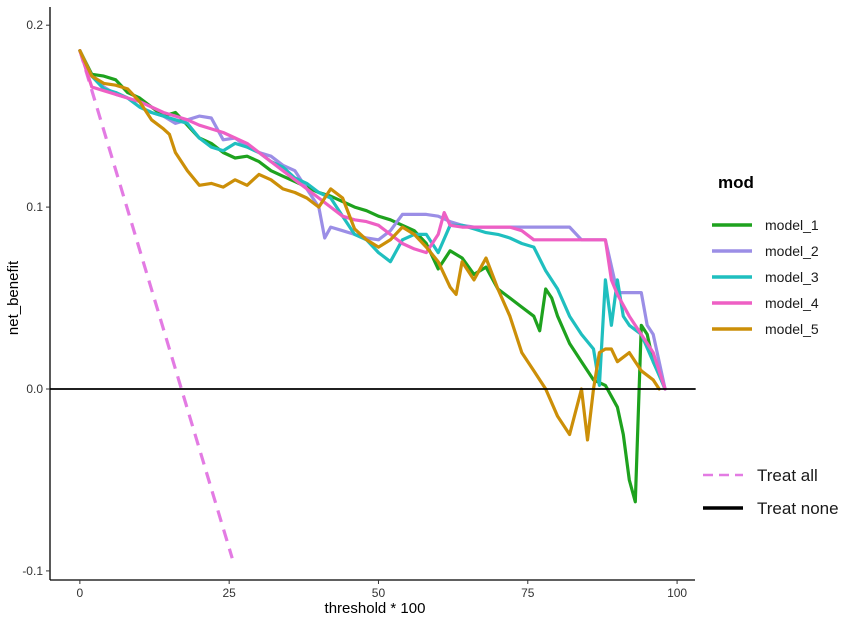 The image size is (851, 623). What do you see at coordinates (792, 277) in the screenshot?
I see `legend-label-model_3: model_3` at bounding box center [792, 277].